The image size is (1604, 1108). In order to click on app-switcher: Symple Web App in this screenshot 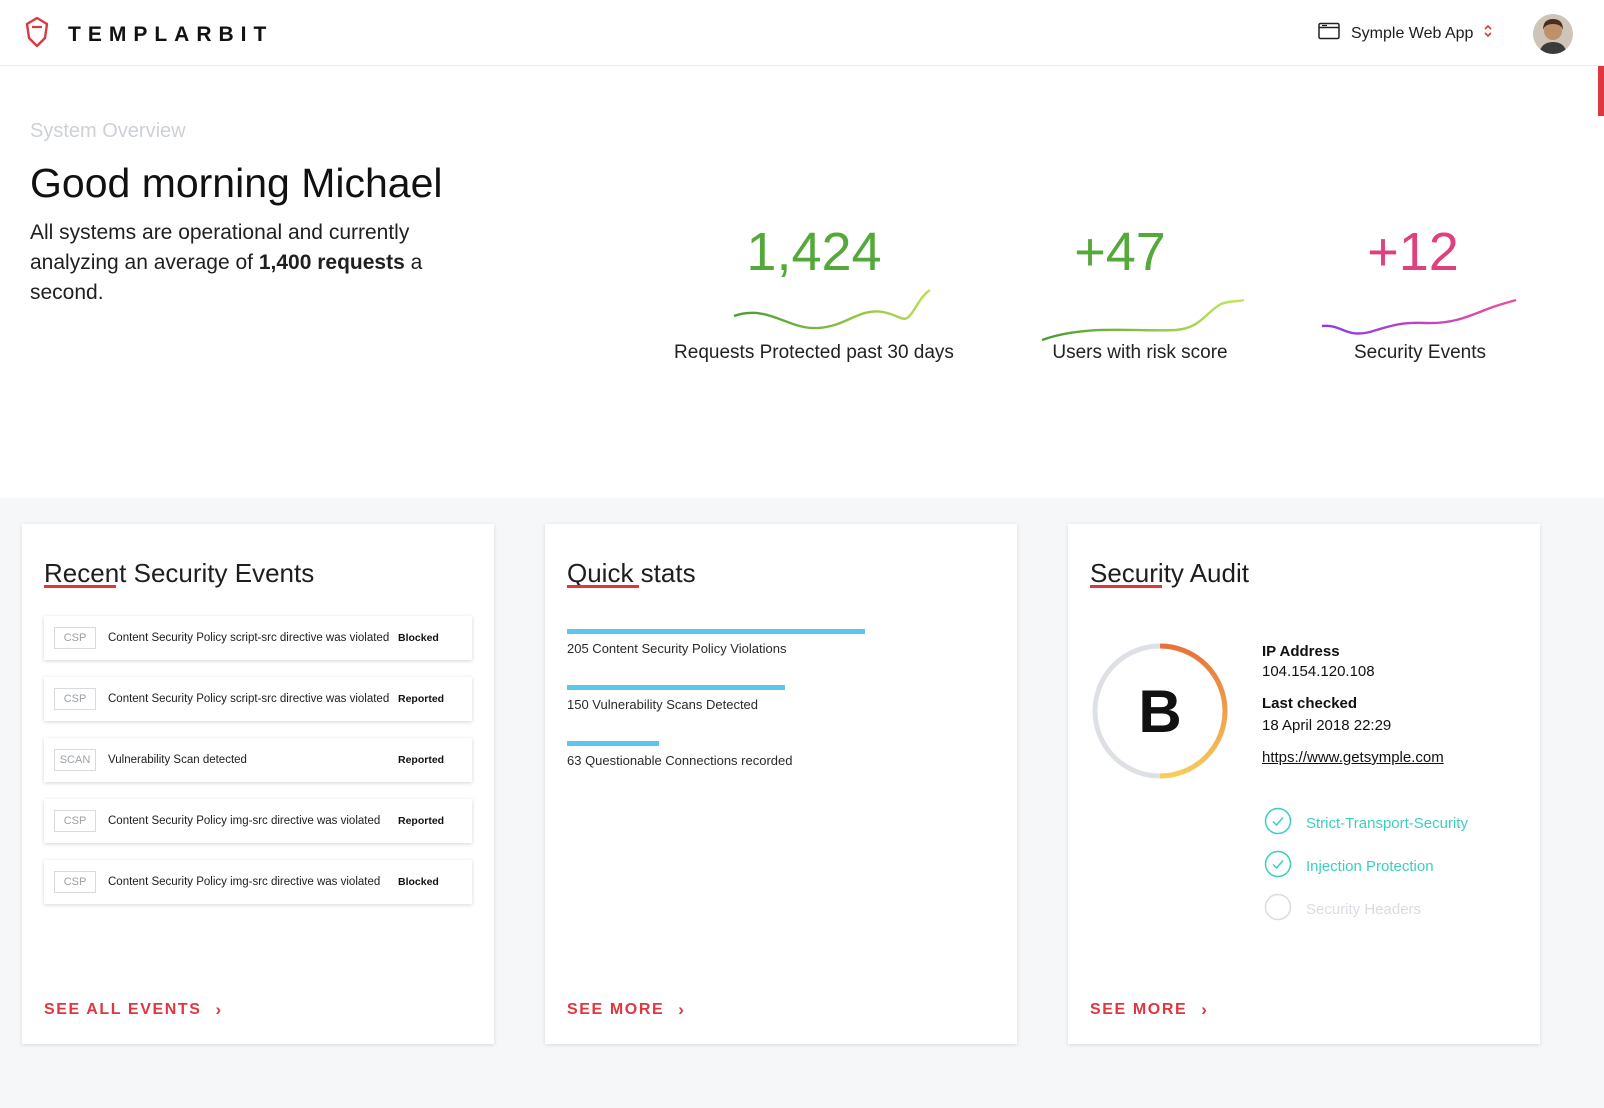, I will do `click(1405, 33)`.